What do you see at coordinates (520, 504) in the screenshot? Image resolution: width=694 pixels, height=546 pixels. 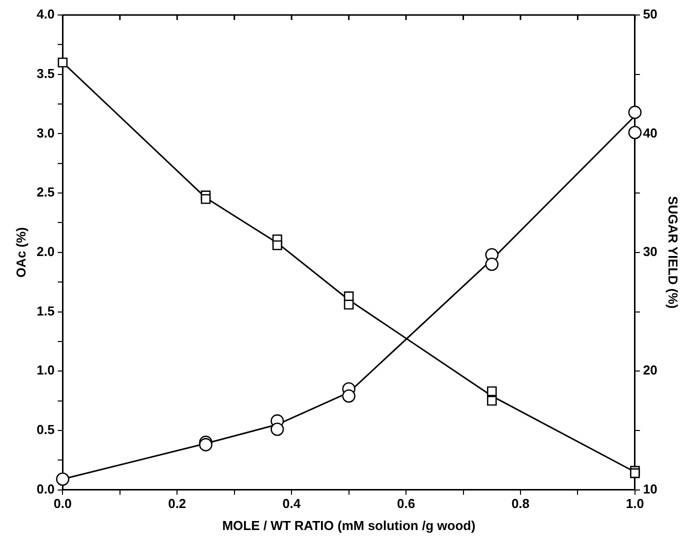 I see `x-tick-label: 0.8` at bounding box center [520, 504].